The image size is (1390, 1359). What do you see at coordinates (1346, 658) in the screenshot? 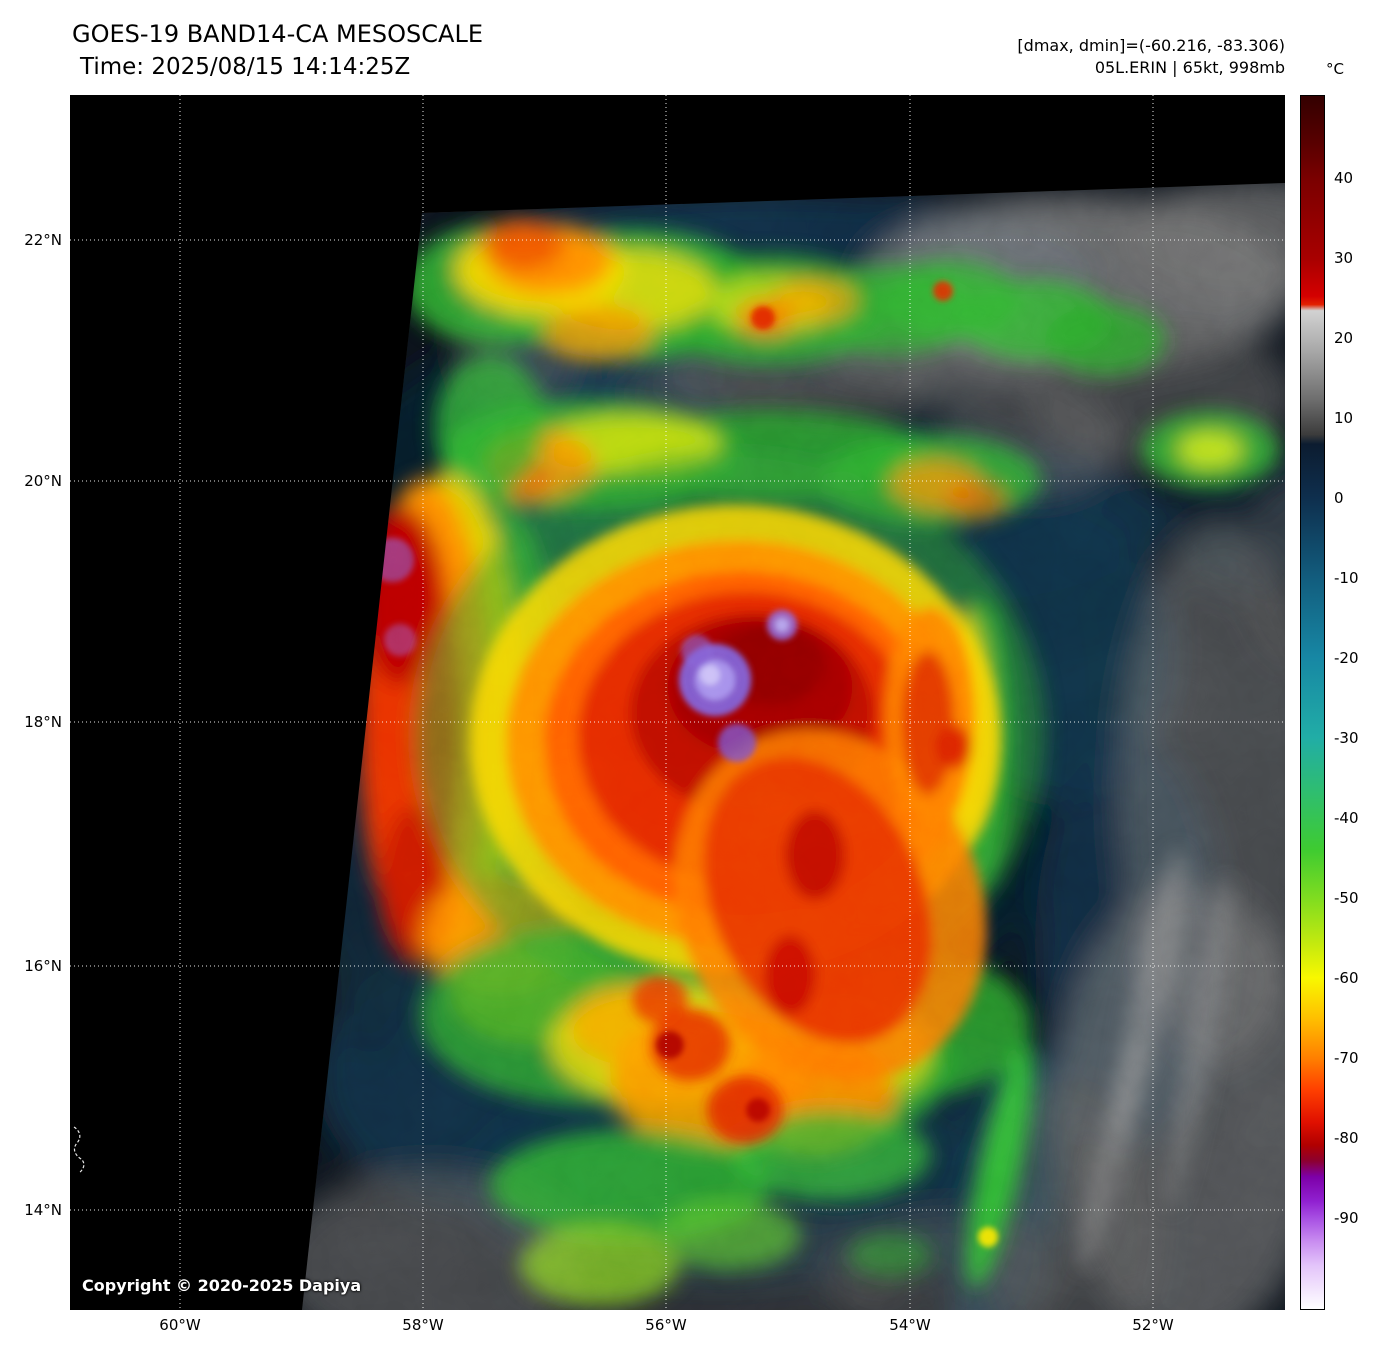
I see `colorbar-tick-label: -20` at bounding box center [1346, 658].